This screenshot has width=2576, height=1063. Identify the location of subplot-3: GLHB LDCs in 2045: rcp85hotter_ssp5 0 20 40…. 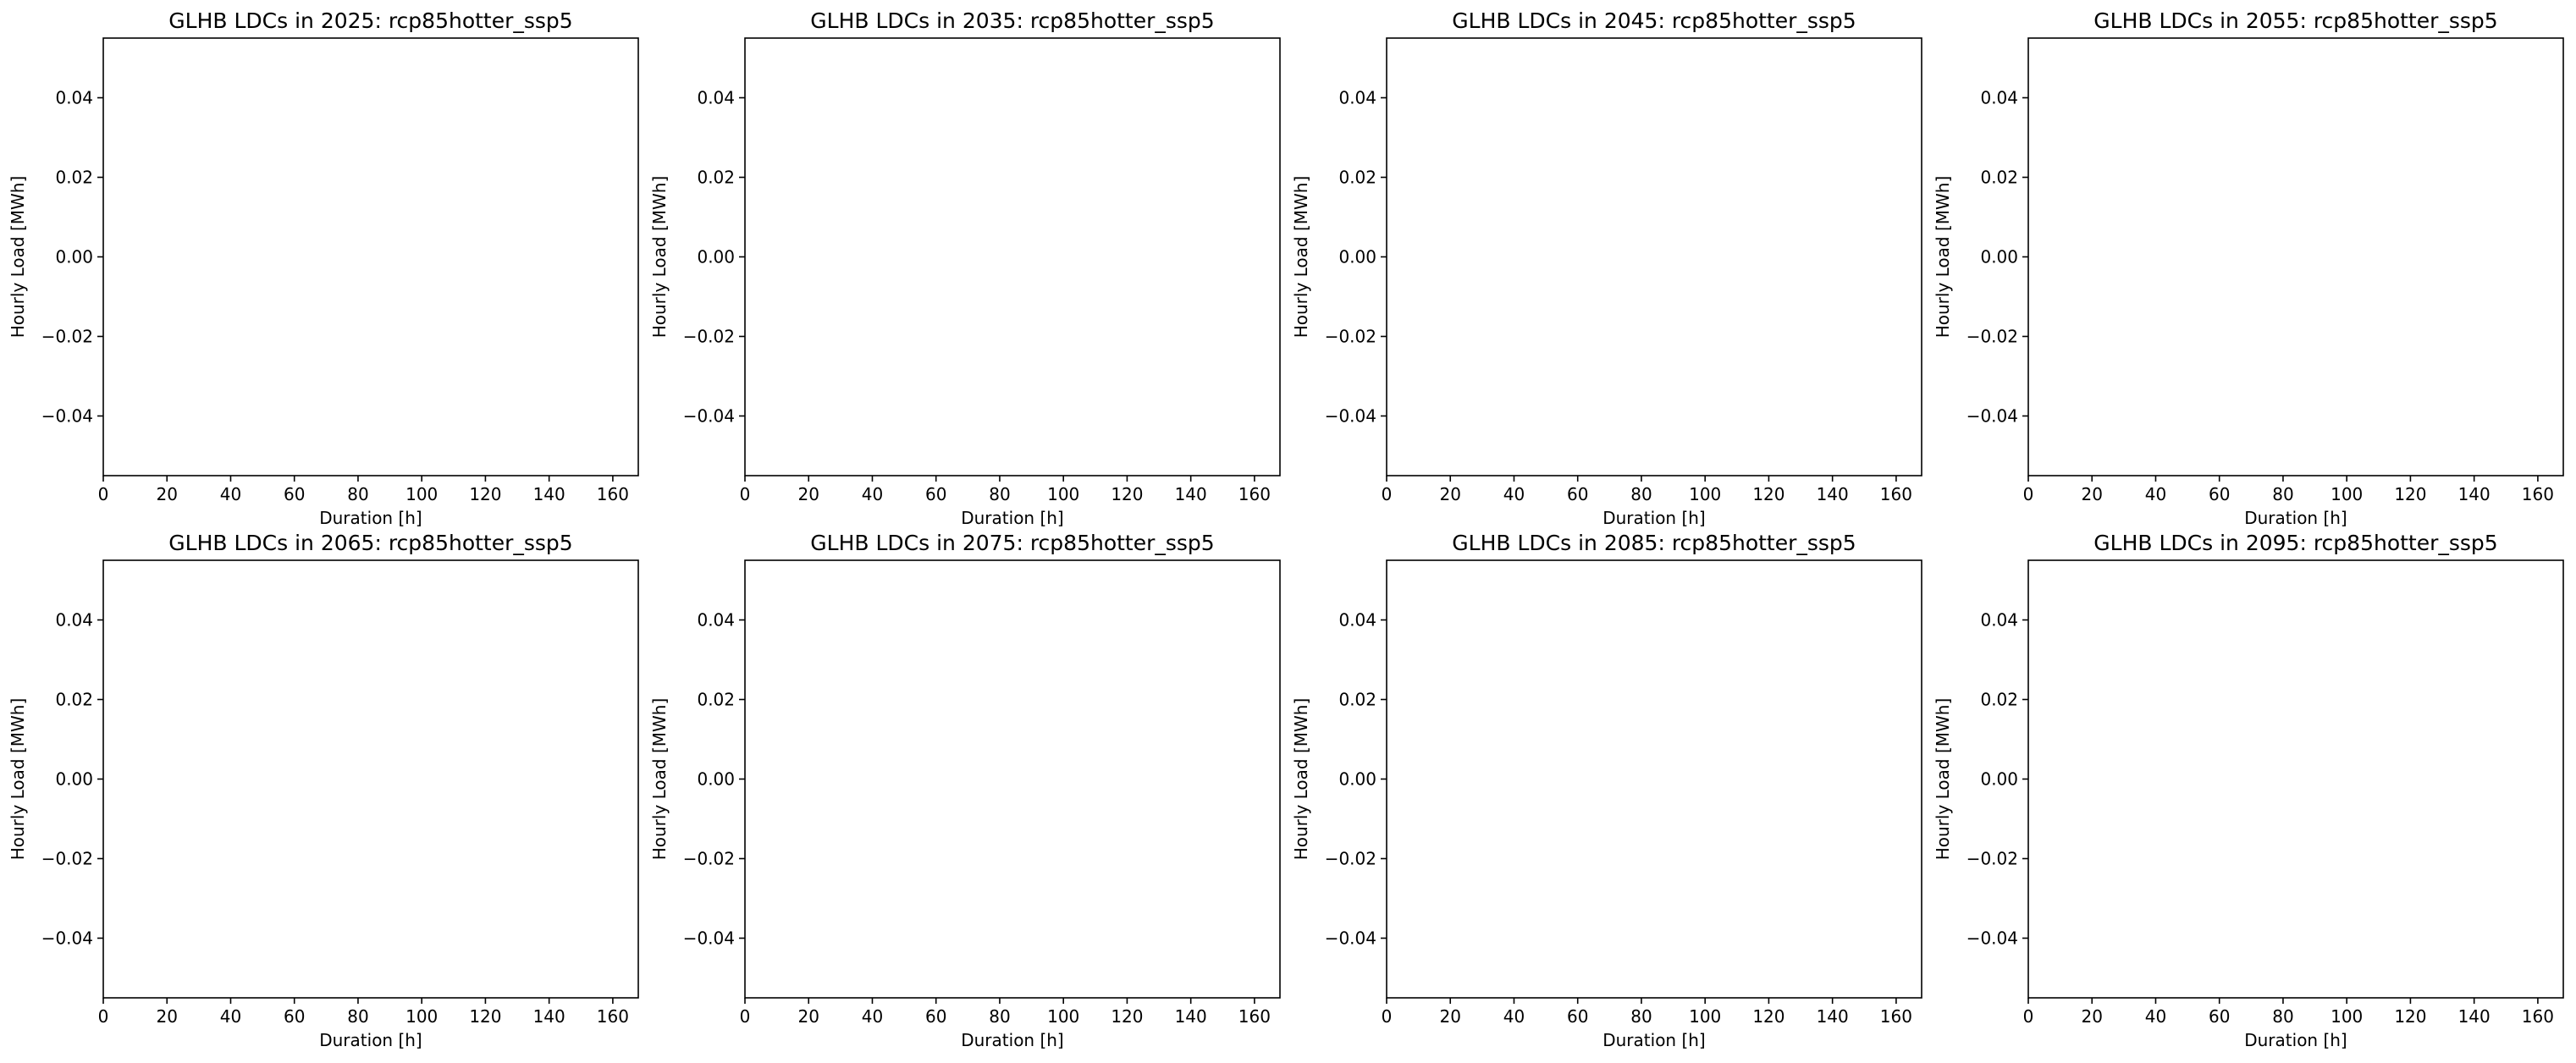
(1607, 268).